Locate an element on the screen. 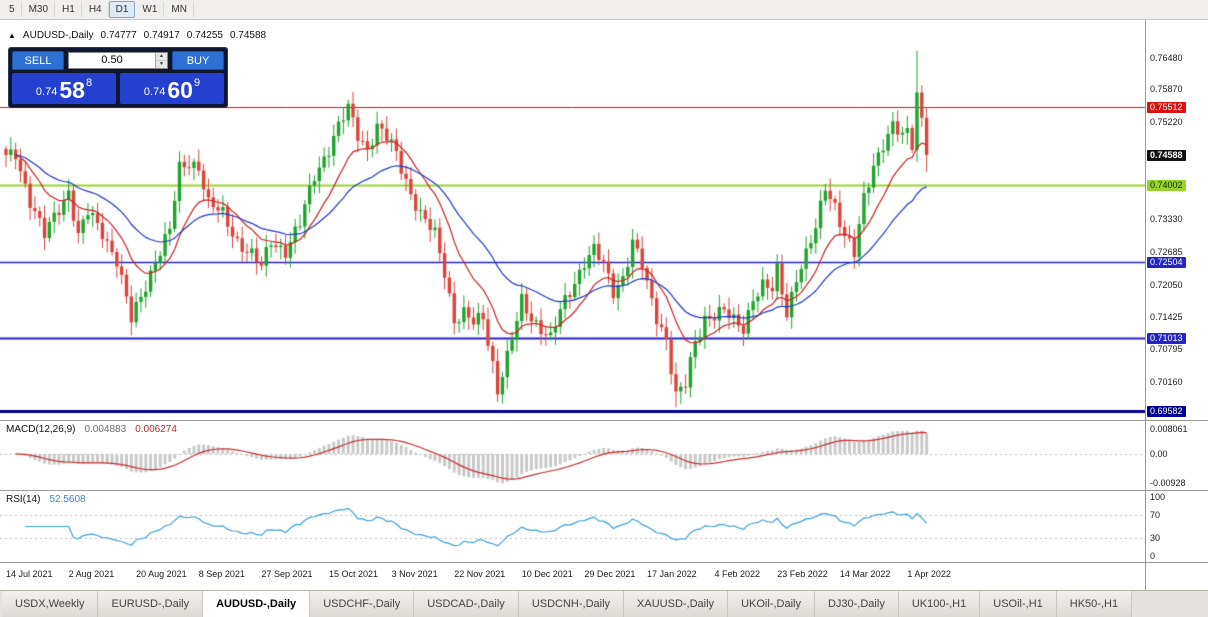 Image resolution: width=1208 pixels, height=617 pixels. price-axis-label-0.75870: 0.75870 is located at coordinates (1166, 89).